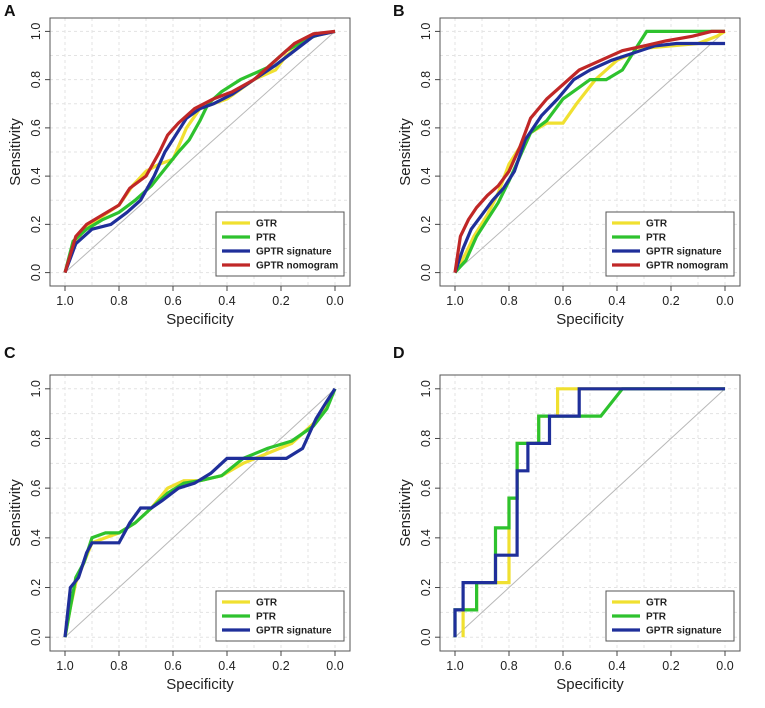 The image size is (765, 708). What do you see at coordinates (399, 353) in the screenshot?
I see `panel-letter: D` at bounding box center [399, 353].